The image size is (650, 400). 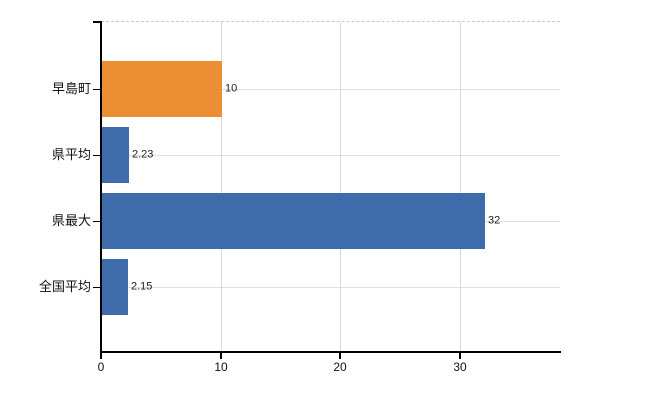 What do you see at coordinates (460, 367) in the screenshot?
I see `x-tick-label: 30` at bounding box center [460, 367].